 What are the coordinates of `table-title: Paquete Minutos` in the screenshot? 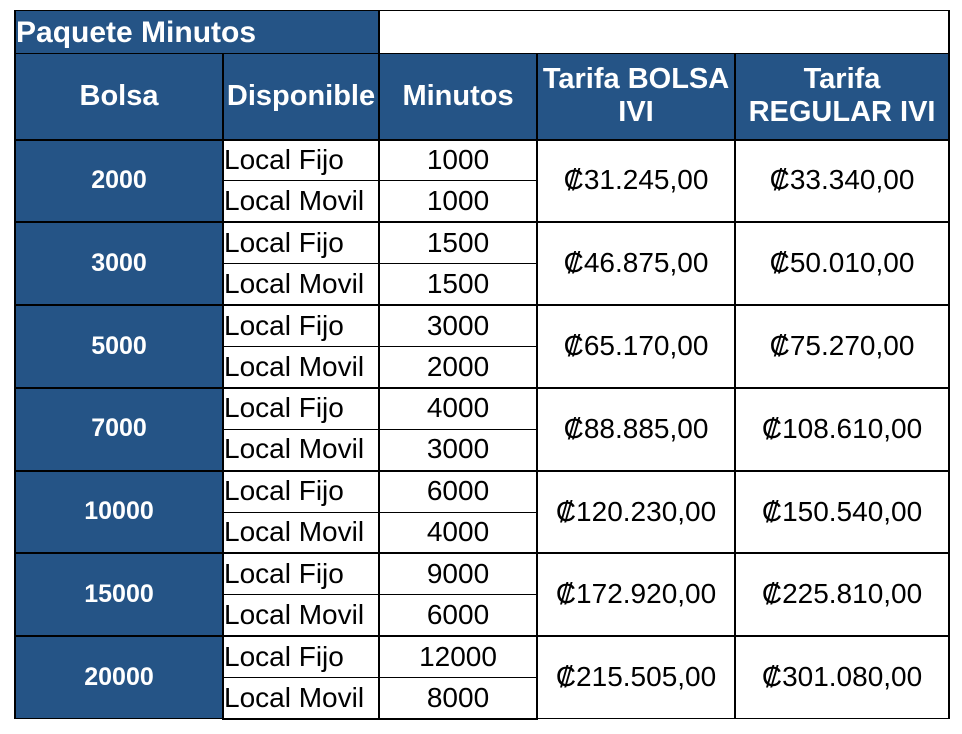 It's located at (197, 32).